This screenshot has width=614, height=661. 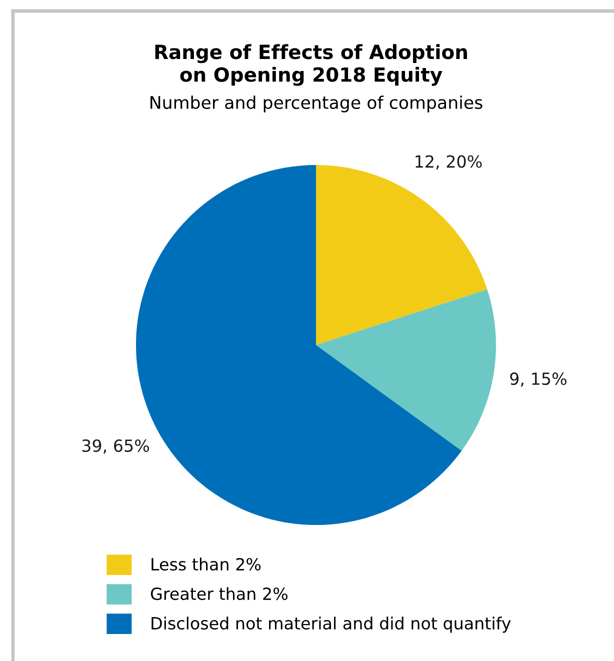 What do you see at coordinates (449, 162) in the screenshot?
I see `data-label: 12, 20%` at bounding box center [449, 162].